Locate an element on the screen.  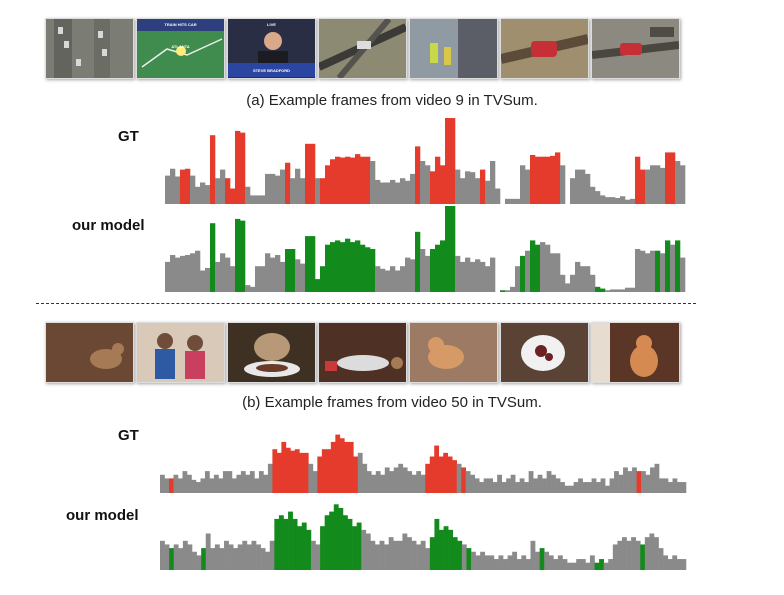
model-label-b: our model is located at coordinates (102, 515).